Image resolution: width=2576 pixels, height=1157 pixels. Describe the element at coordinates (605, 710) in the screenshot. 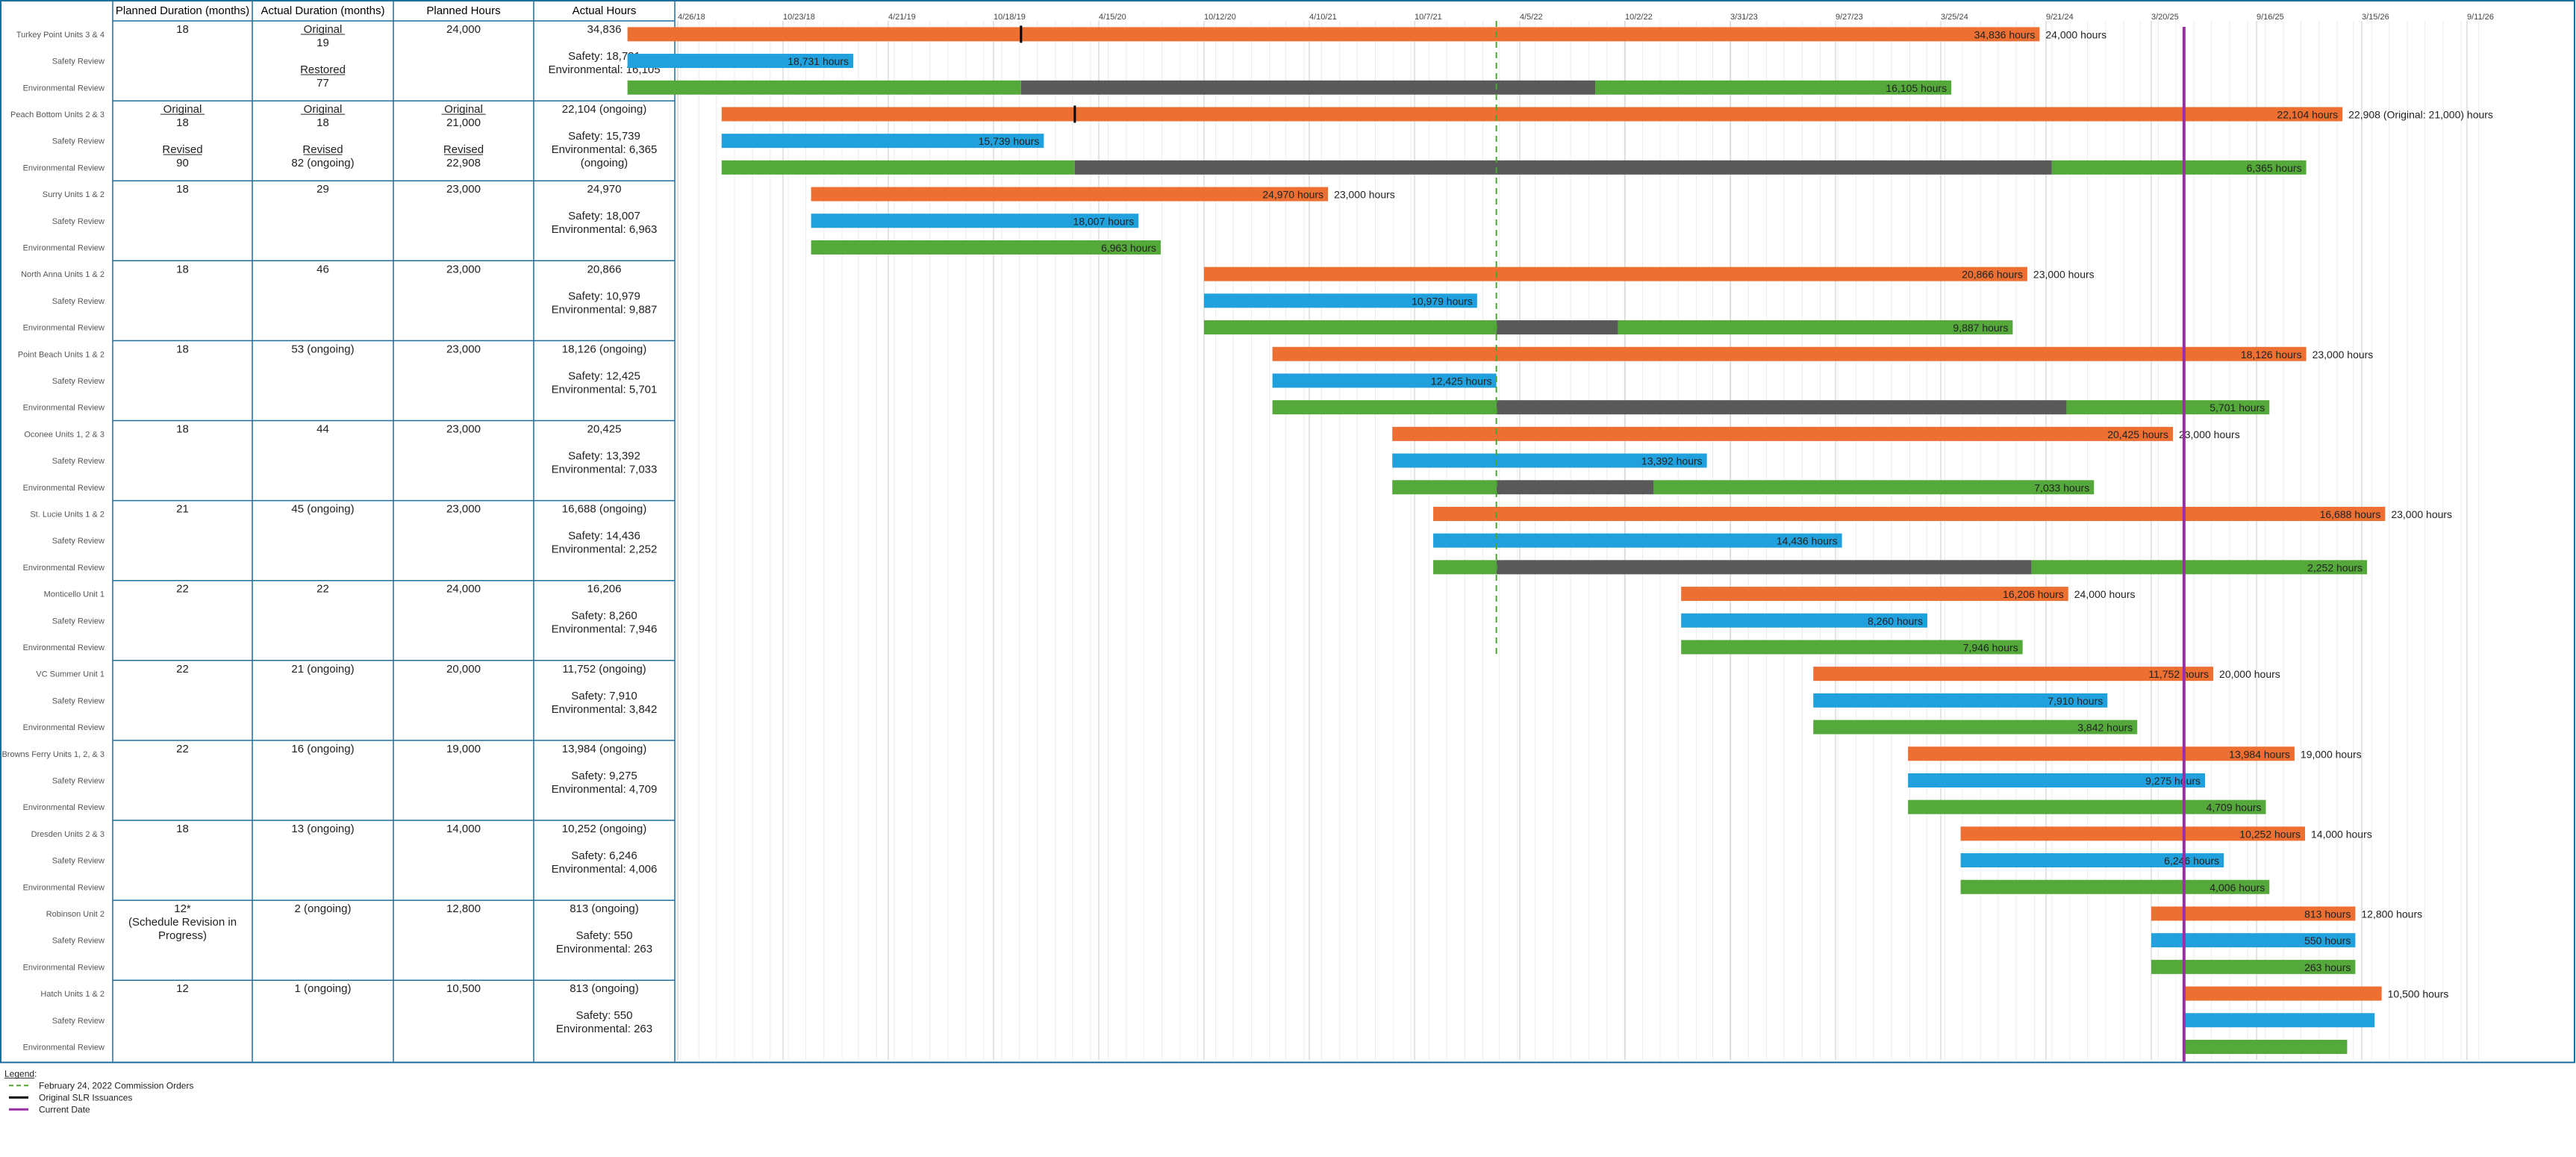

I see `table-cell-text: Environmental: 3,842` at that location.